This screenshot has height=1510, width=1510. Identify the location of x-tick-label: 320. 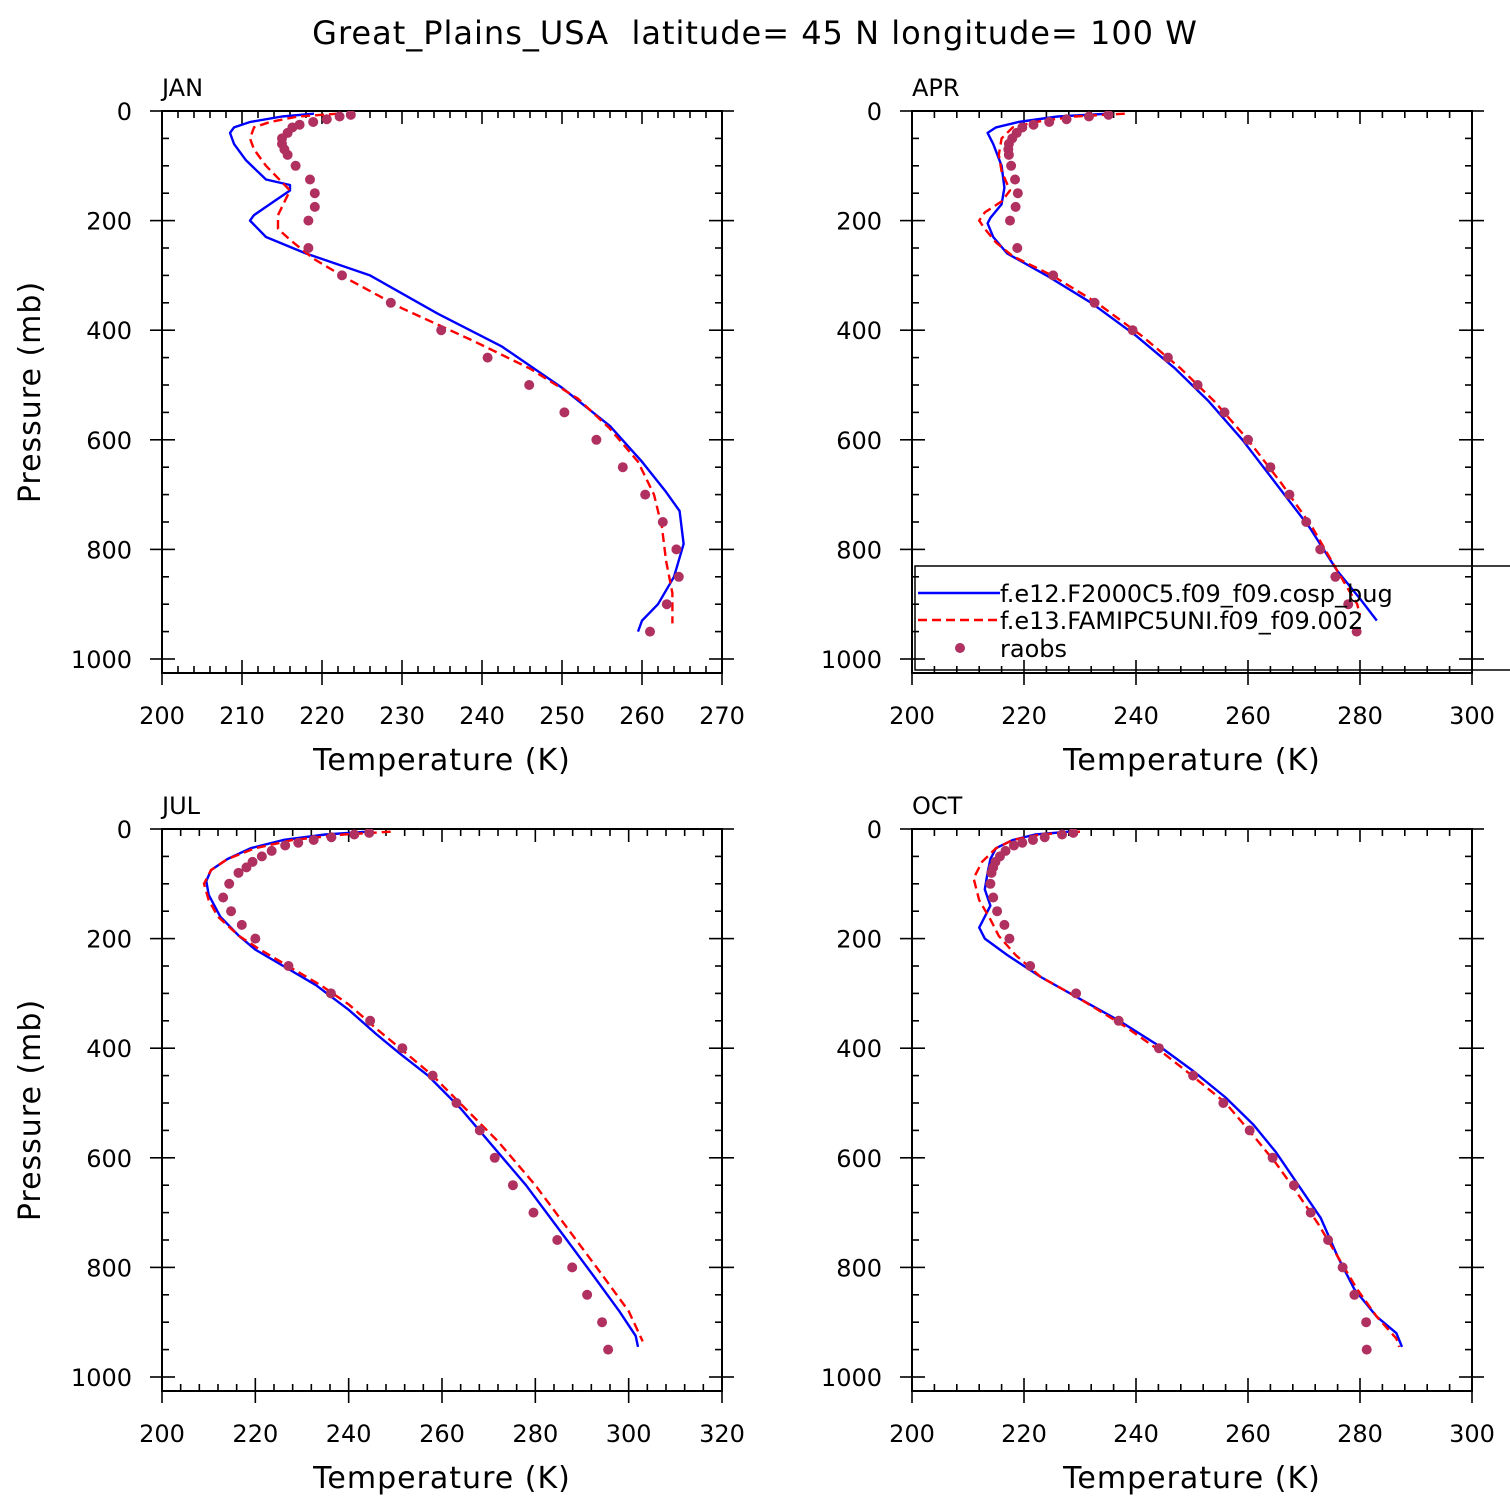
(722, 1434).